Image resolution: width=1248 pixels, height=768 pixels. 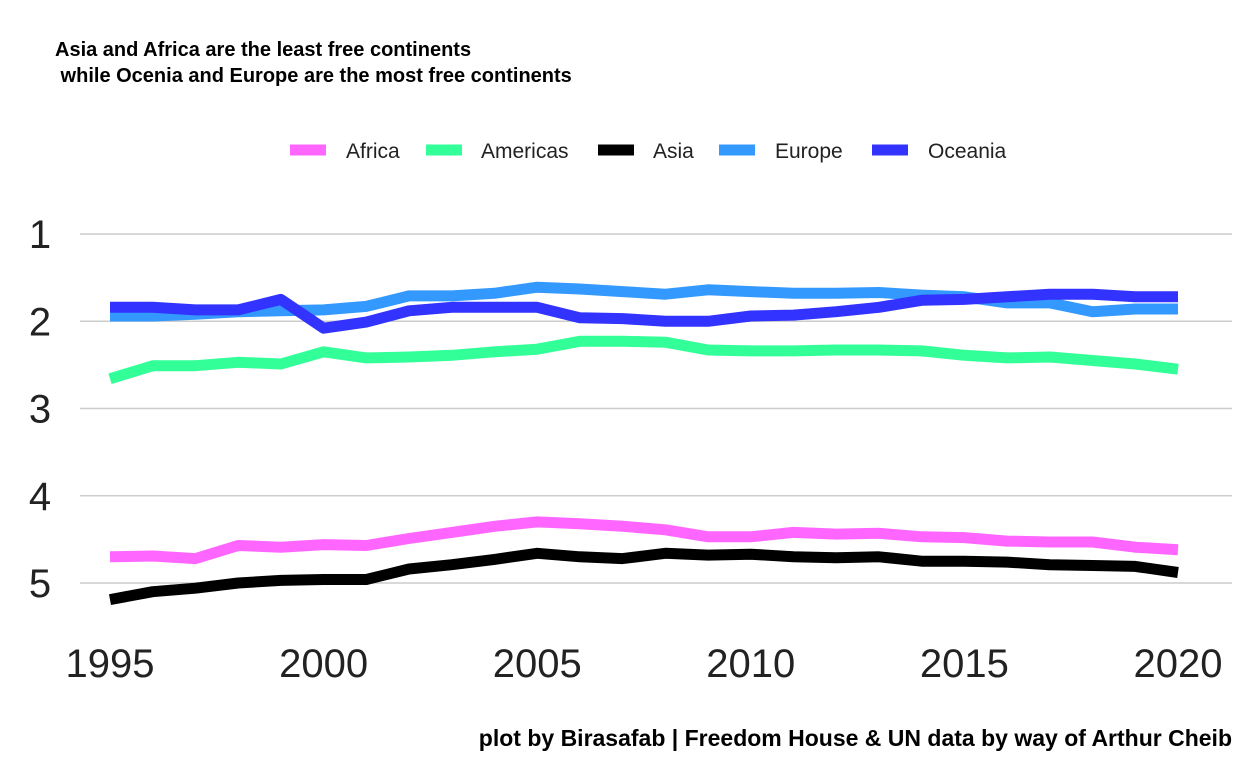 What do you see at coordinates (40, 497) in the screenshot?
I see `y-tick-label-4: 4` at bounding box center [40, 497].